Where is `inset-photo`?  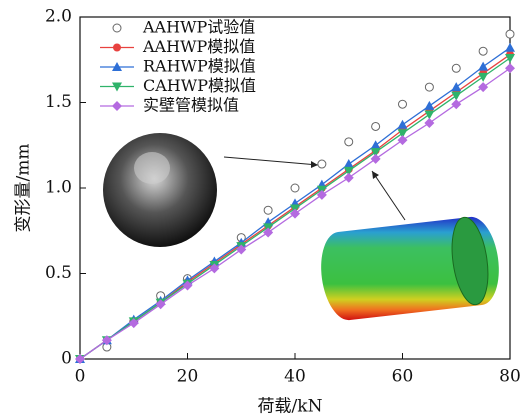 inset-photo is located at coordinates (211, 190).